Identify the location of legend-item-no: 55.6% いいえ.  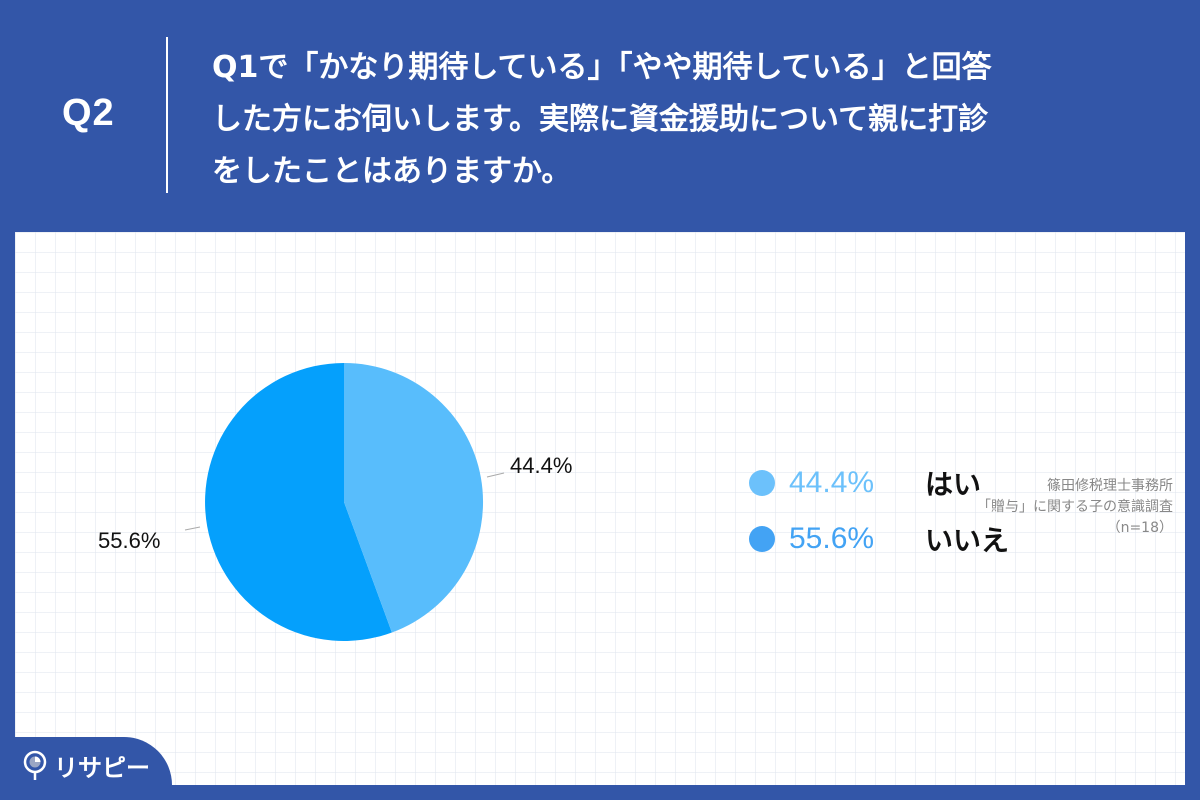
(872, 539).